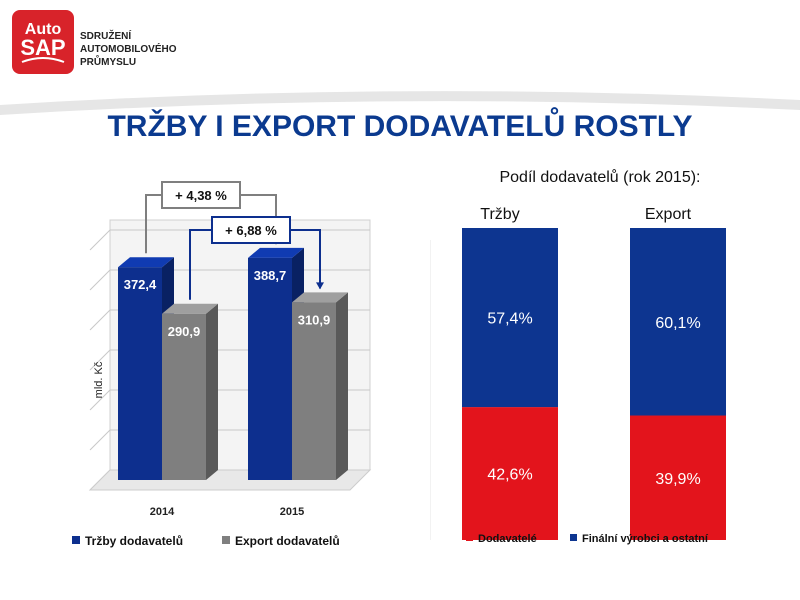 This screenshot has height=600, width=800. What do you see at coordinates (292, 512) in the screenshot?
I see `x-tick-label: 2015` at bounding box center [292, 512].